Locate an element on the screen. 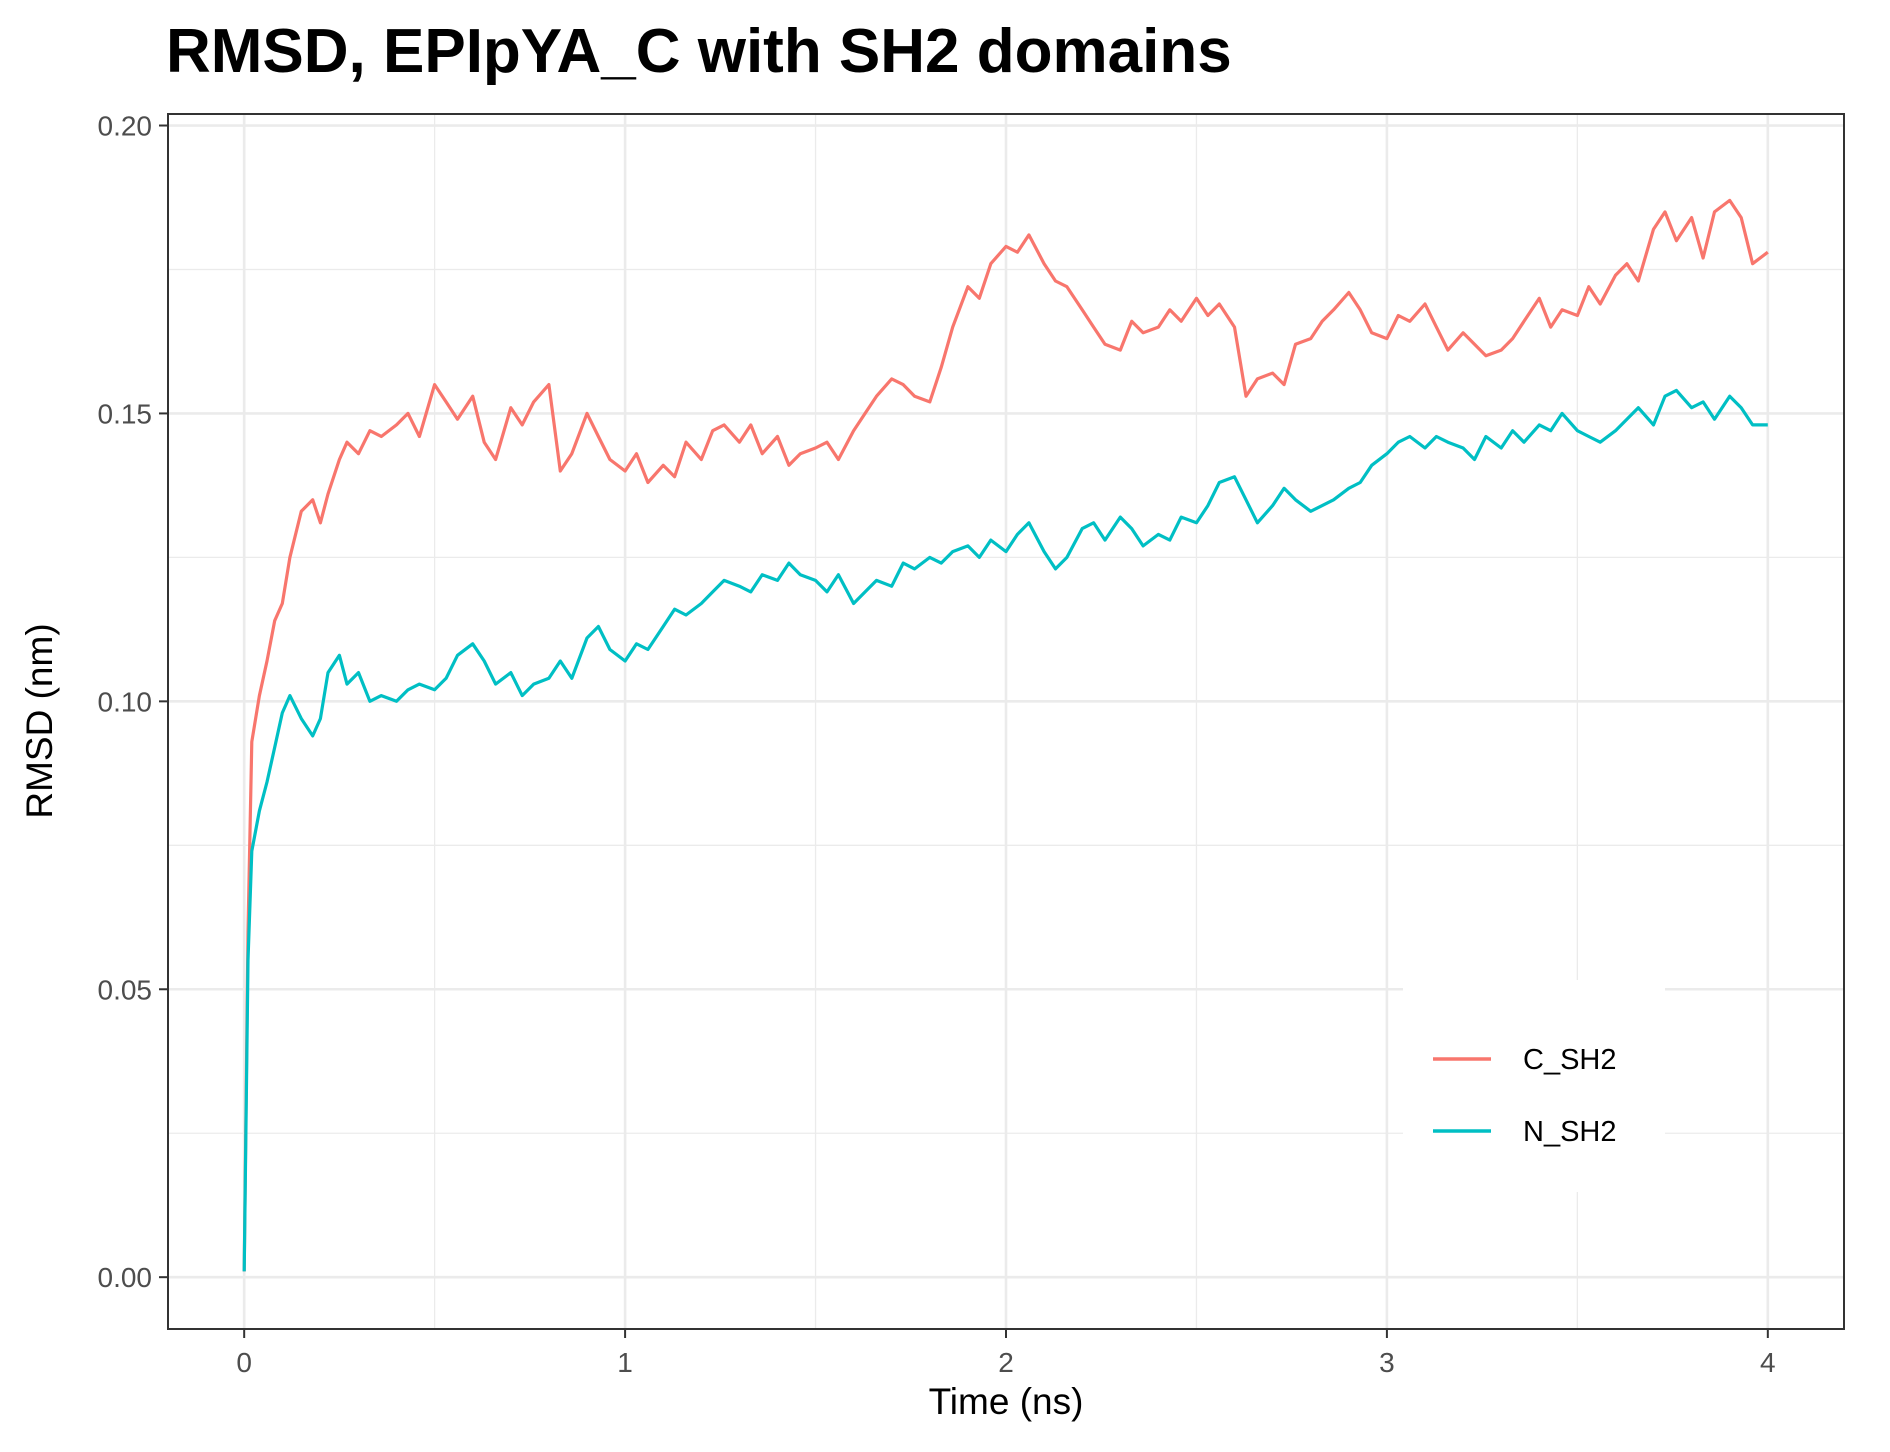  y-tick-label: 0.00 is located at coordinates (125, 1277).